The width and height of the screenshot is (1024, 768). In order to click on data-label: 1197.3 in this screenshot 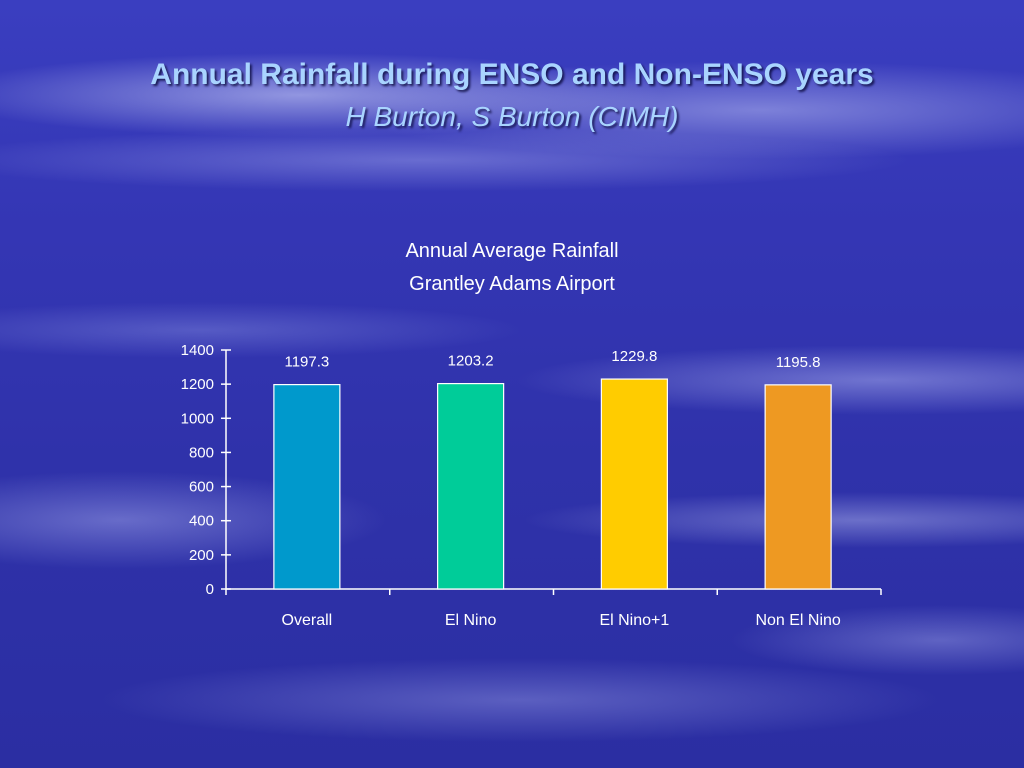, I will do `click(306, 362)`.